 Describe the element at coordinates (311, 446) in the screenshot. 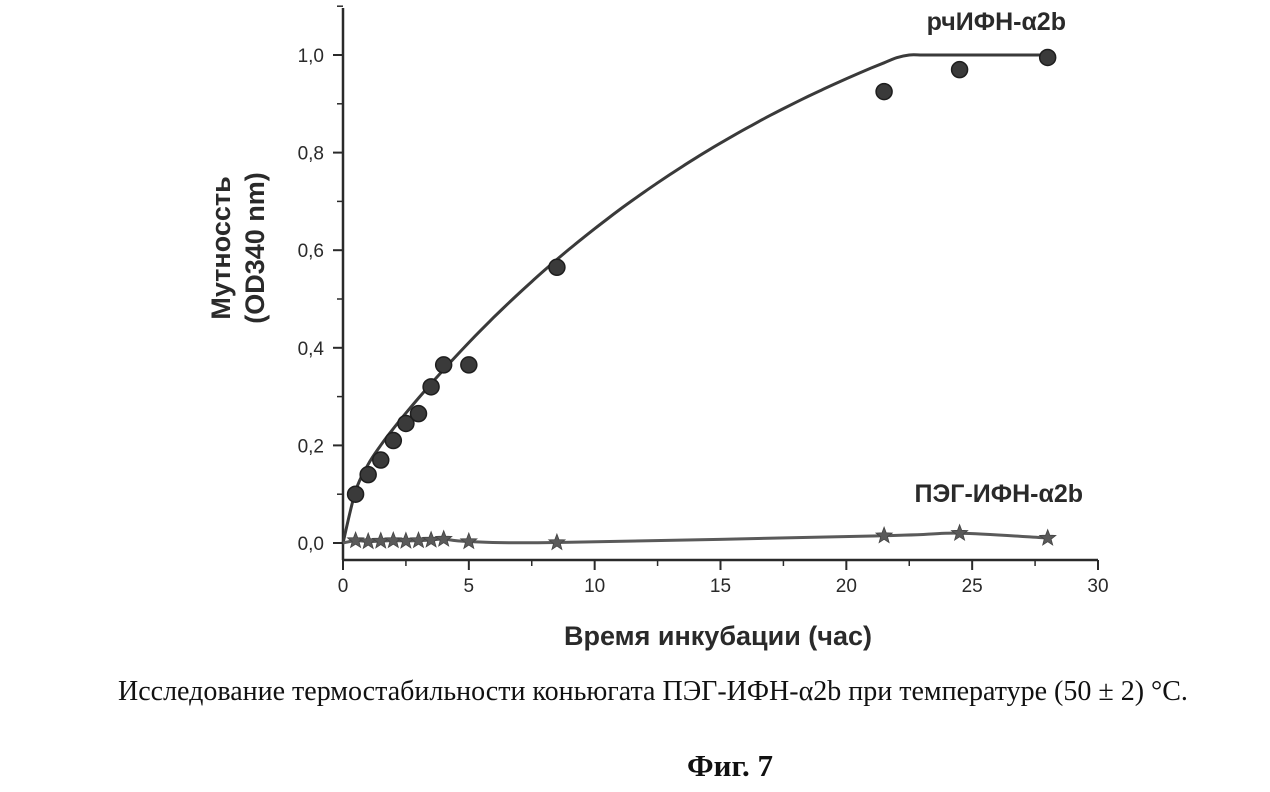

I see `y-tick-label: 0,2` at that location.